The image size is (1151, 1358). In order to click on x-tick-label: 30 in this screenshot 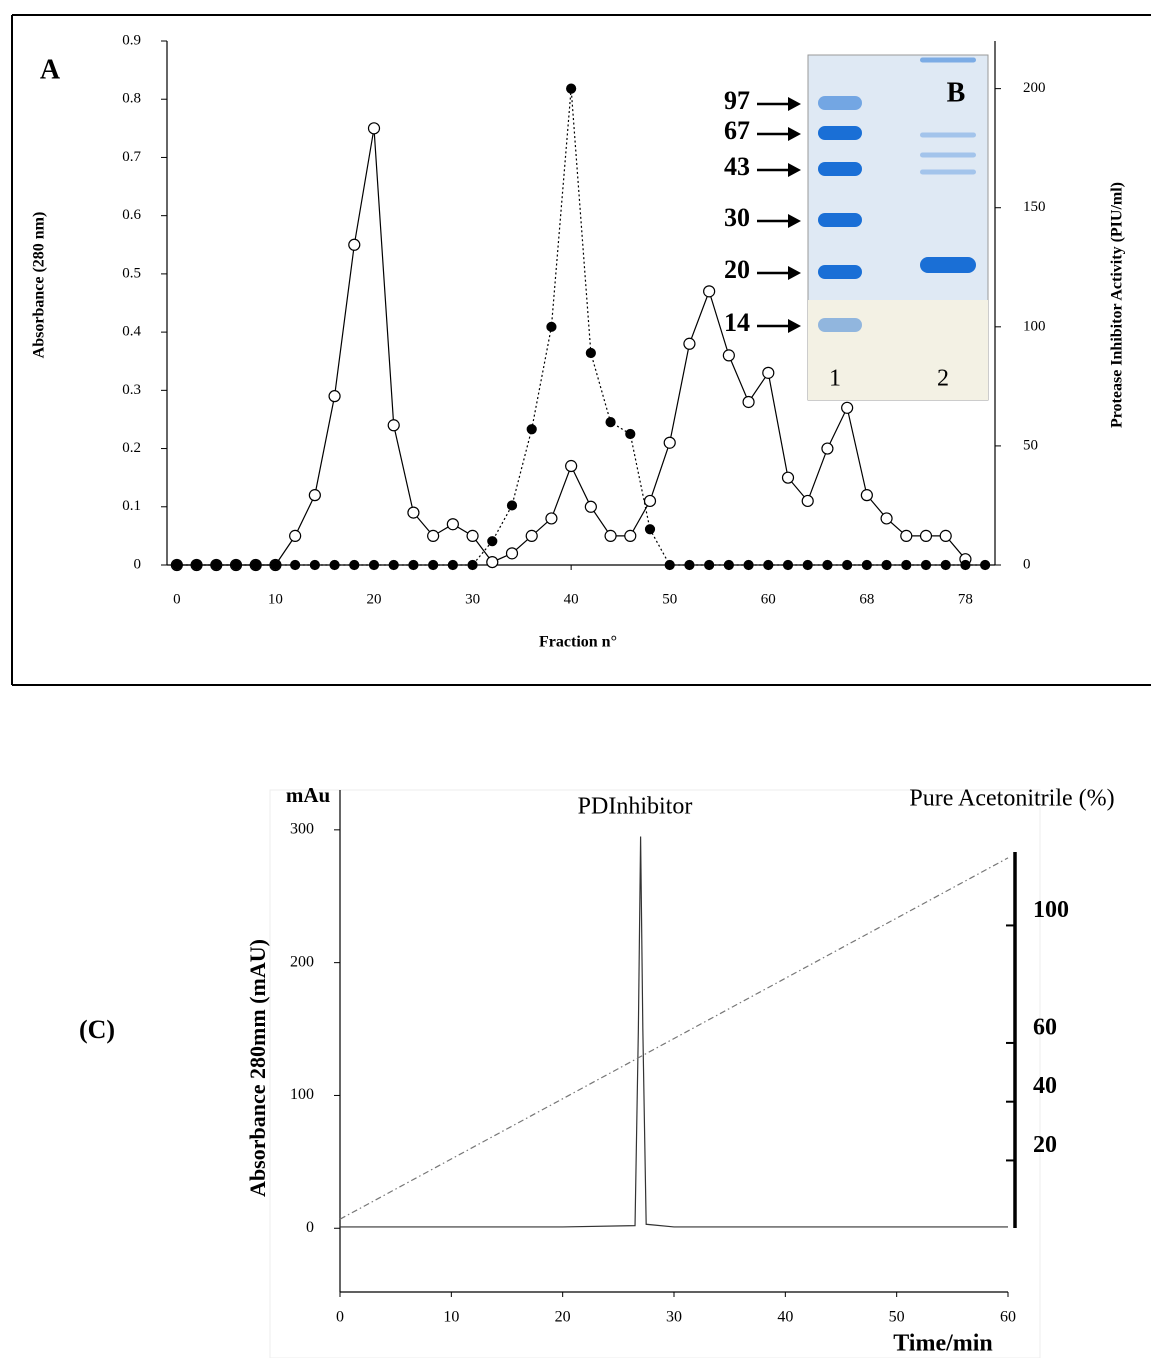, I will do `click(472, 599)`.